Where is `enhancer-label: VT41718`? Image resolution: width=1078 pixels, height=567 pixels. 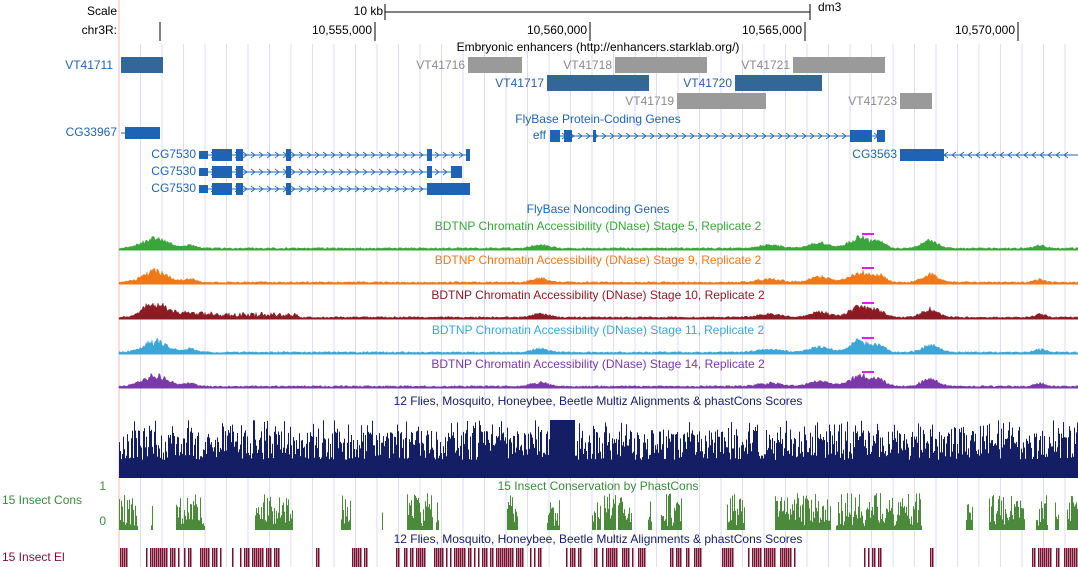
enhancer-label: VT41718 is located at coordinates (587, 65).